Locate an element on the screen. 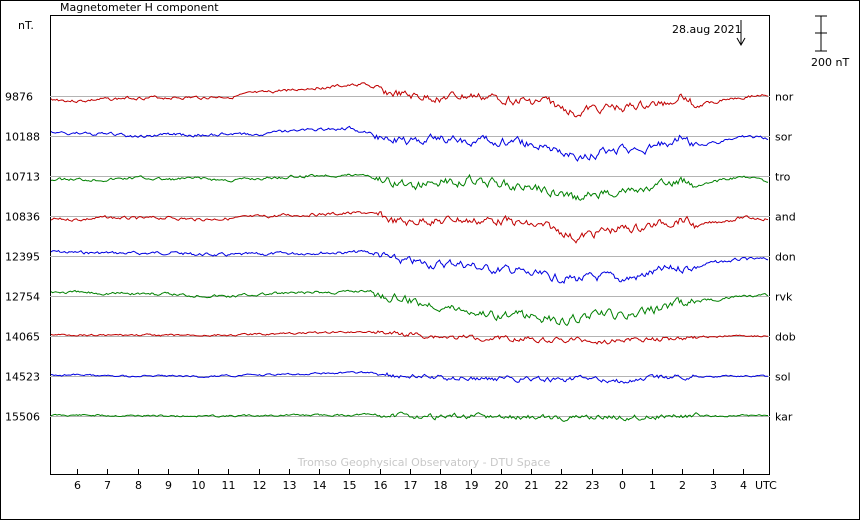 The height and width of the screenshot is (520, 860). chart-title: Magnetometer H component is located at coordinates (139, 7).